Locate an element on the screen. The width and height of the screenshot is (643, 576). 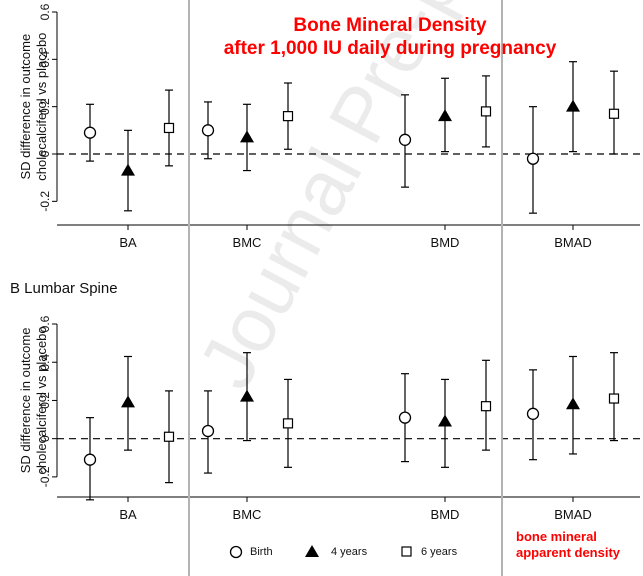
panel-top-category-label-ba: BA is located at coordinates (128, 242).